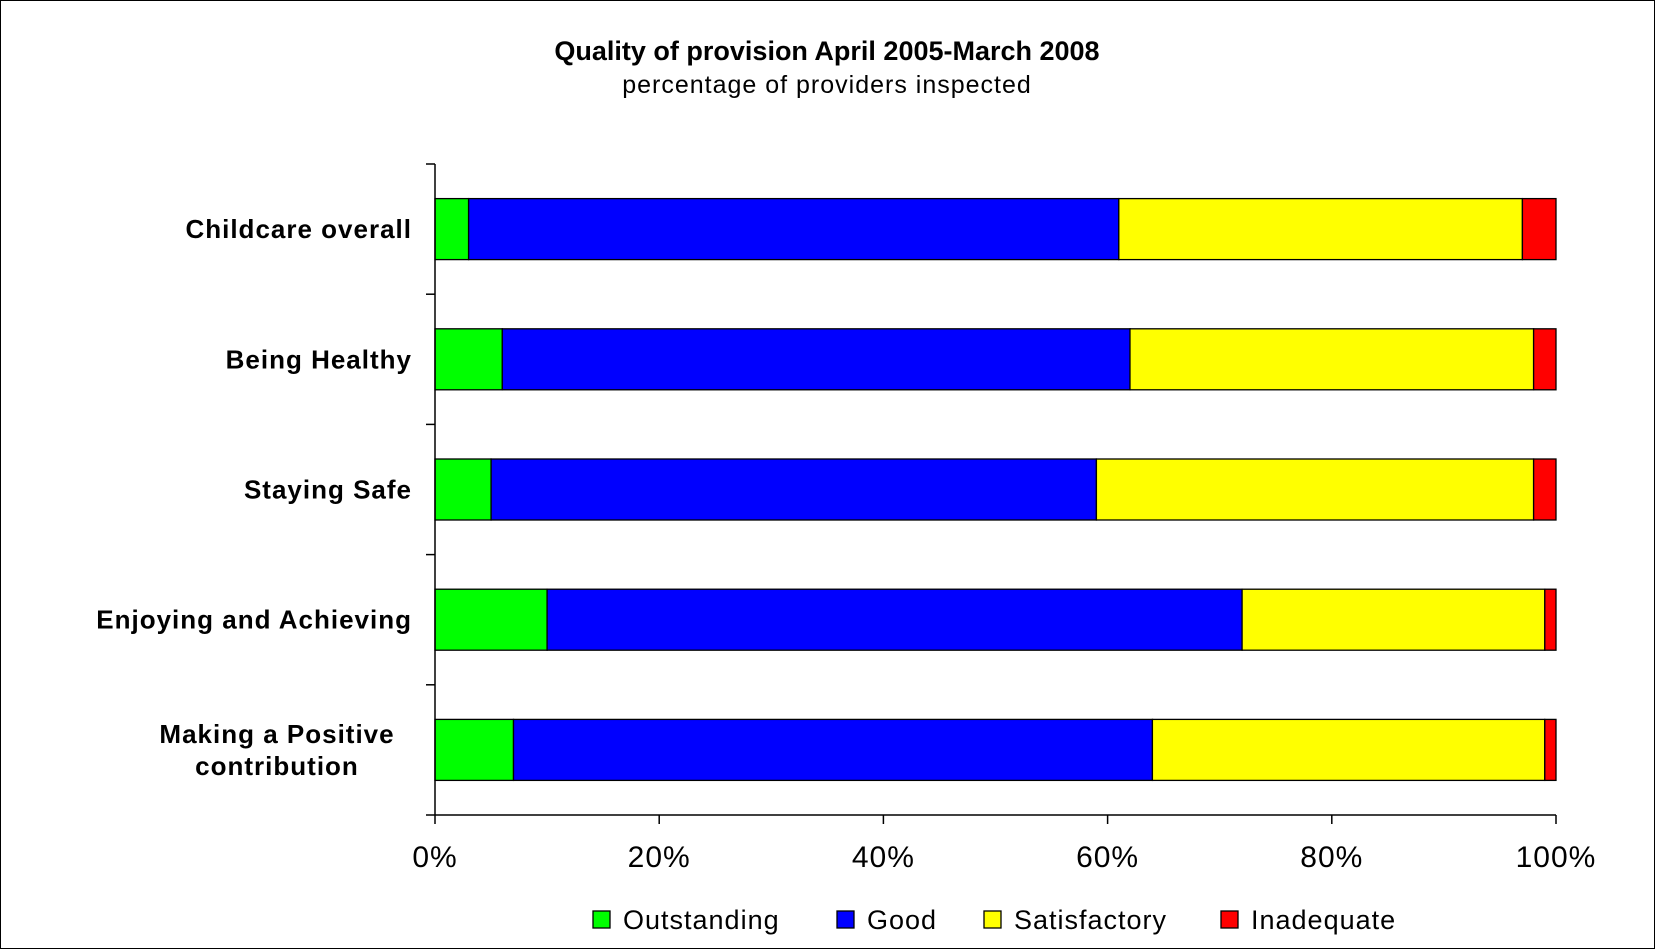  What do you see at coordinates (883, 857) in the screenshot?
I see `x-tick-label: 40%` at bounding box center [883, 857].